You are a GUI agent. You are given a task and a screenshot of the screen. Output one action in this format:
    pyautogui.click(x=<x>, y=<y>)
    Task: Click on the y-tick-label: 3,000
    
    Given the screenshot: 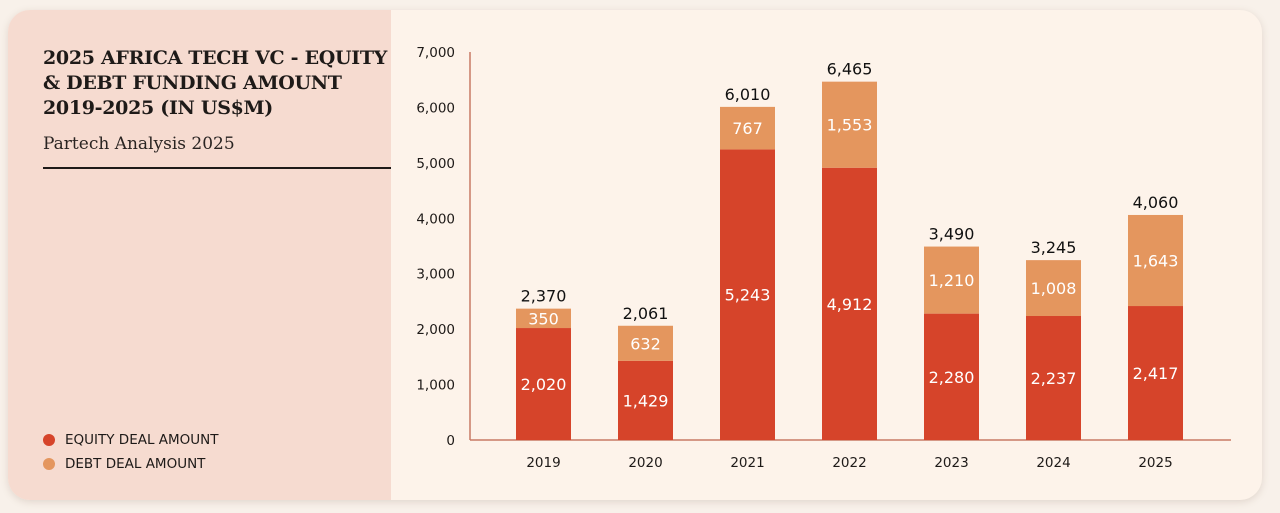 What is the action you would take?
    pyautogui.click(x=435, y=275)
    